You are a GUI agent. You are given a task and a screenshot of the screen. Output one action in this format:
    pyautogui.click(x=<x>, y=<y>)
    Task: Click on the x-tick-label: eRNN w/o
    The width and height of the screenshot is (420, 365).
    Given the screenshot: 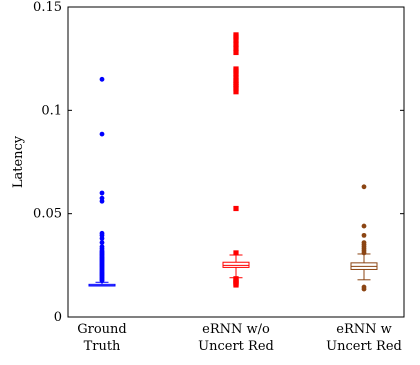 What is the action you would take?
    pyautogui.click(x=236, y=329)
    